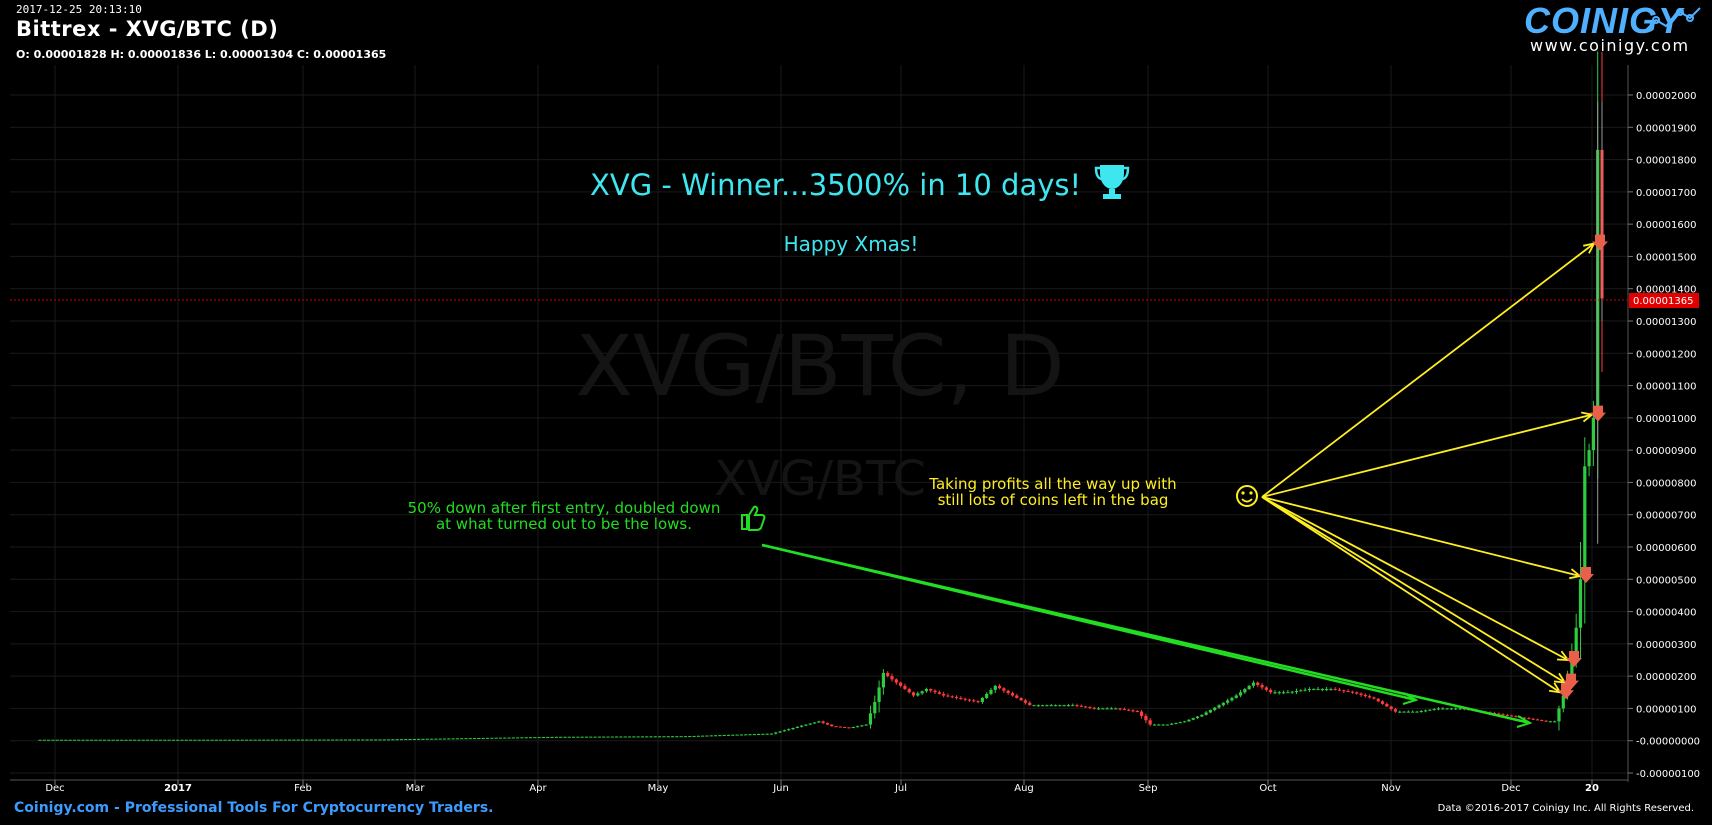  What do you see at coordinates (1666, 96) in the screenshot?
I see `y-tick-label: 0.00002000` at bounding box center [1666, 96].